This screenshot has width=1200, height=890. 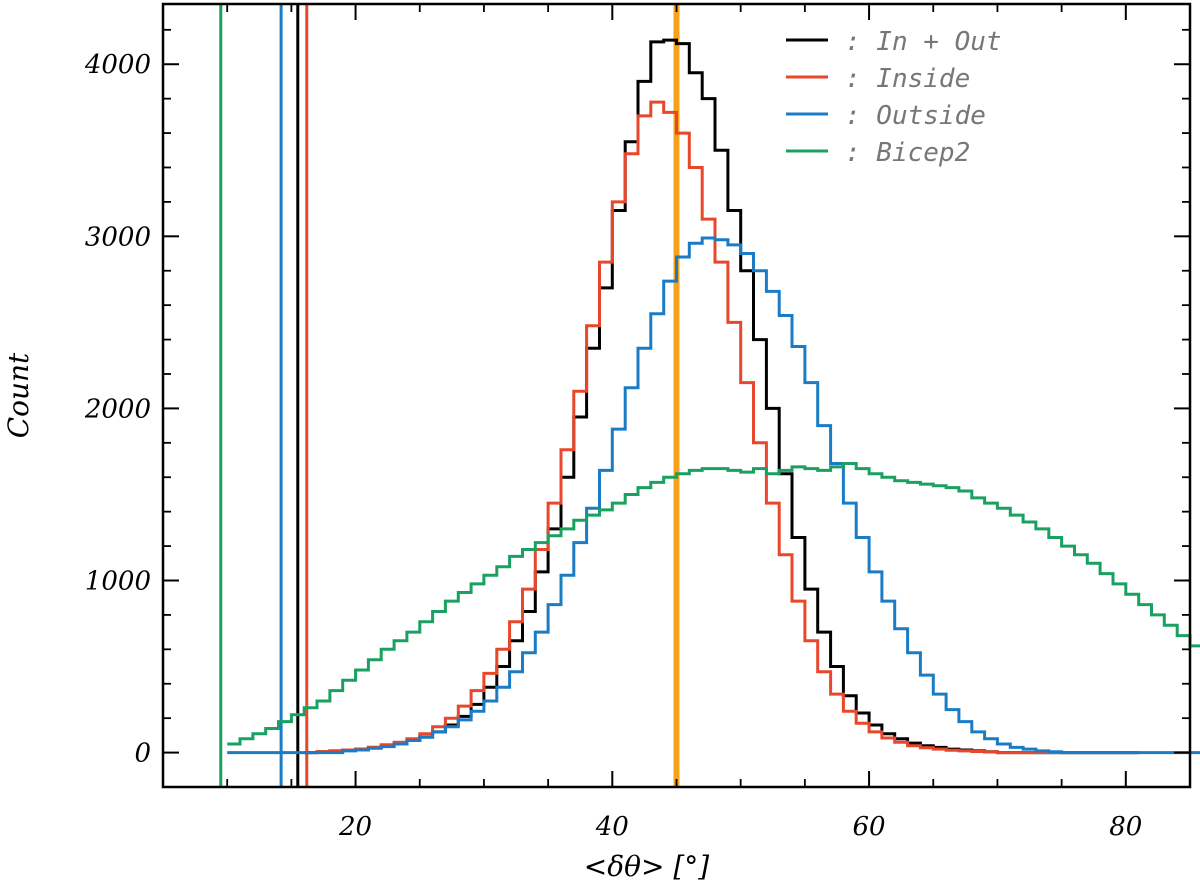 What do you see at coordinates (355, 827) in the screenshot?
I see `x-tick-label: 20` at bounding box center [355, 827].